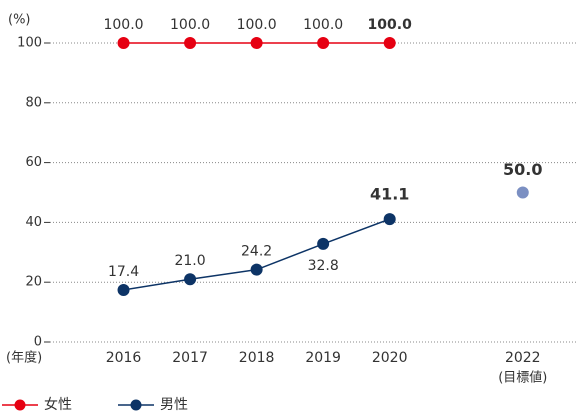  What do you see at coordinates (33, 102) in the screenshot?
I see `y-tick-label: 80` at bounding box center [33, 102].